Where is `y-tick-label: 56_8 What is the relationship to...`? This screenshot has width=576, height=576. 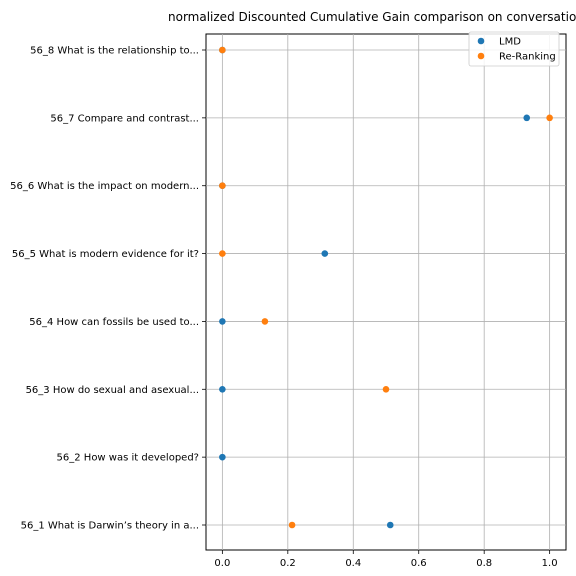 y-tick-label: 56_8 What is the relationship to... is located at coordinates (114, 51).